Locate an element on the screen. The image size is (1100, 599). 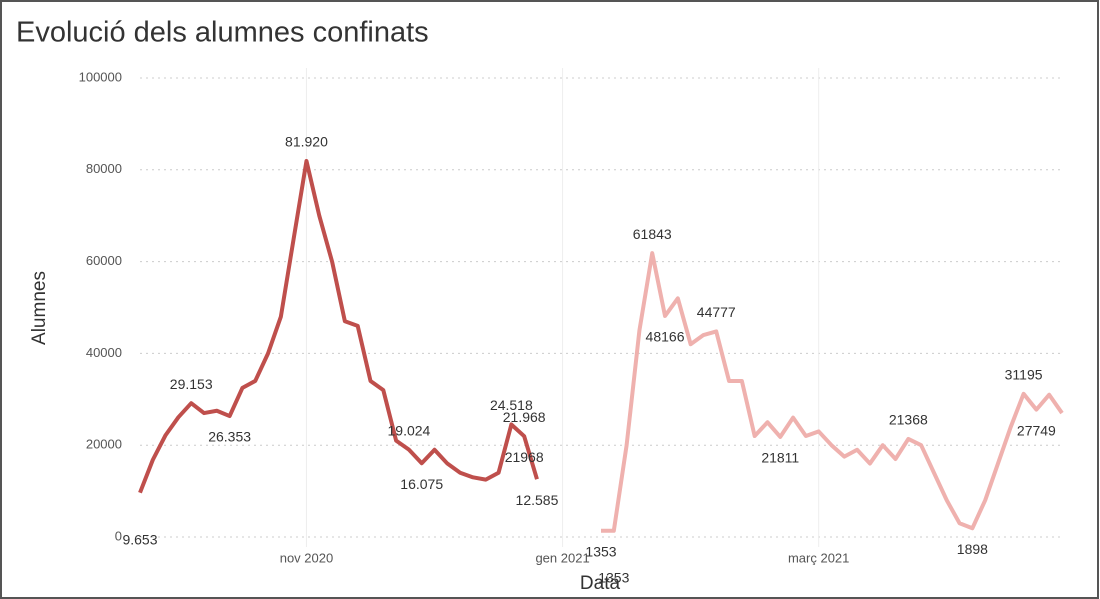
data-label: 21.968 is located at coordinates (524, 417).